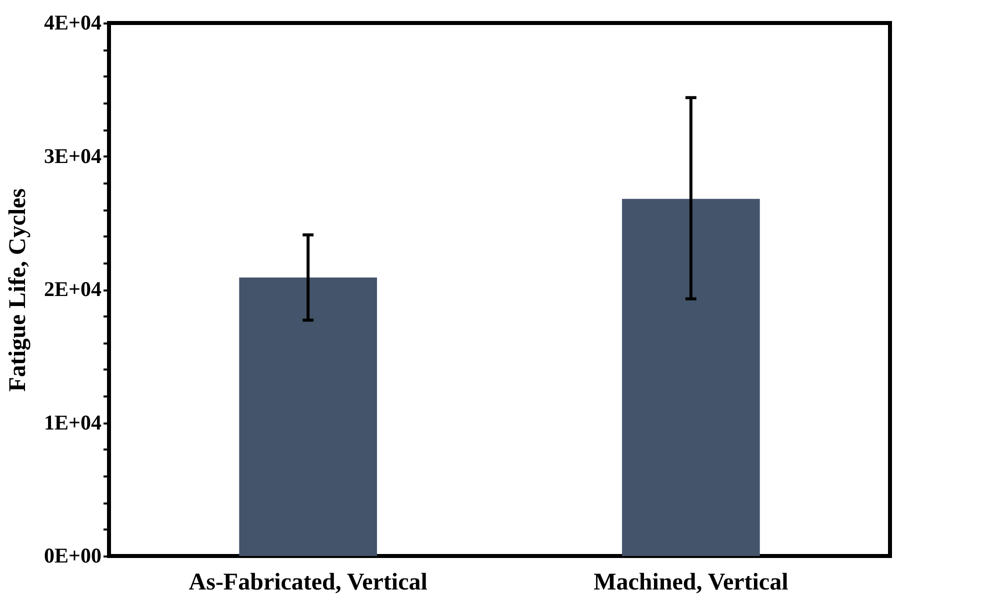  I want to click on x-tick-label: As-Fabricated, Vertical, so click(308, 583).